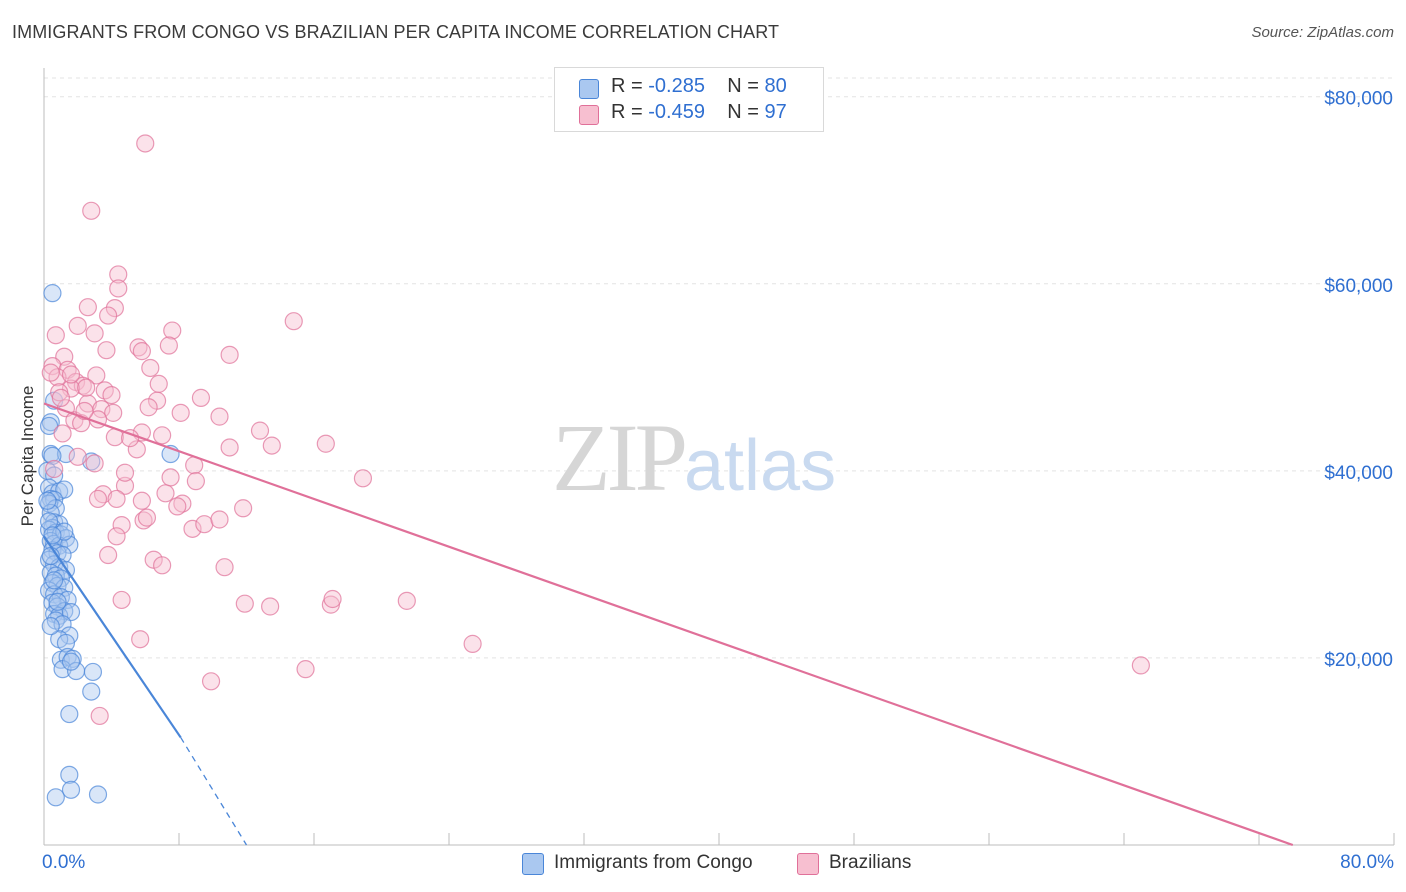 The image size is (1406, 892). I want to click on r-value-congo: -0.285, so click(676, 86).